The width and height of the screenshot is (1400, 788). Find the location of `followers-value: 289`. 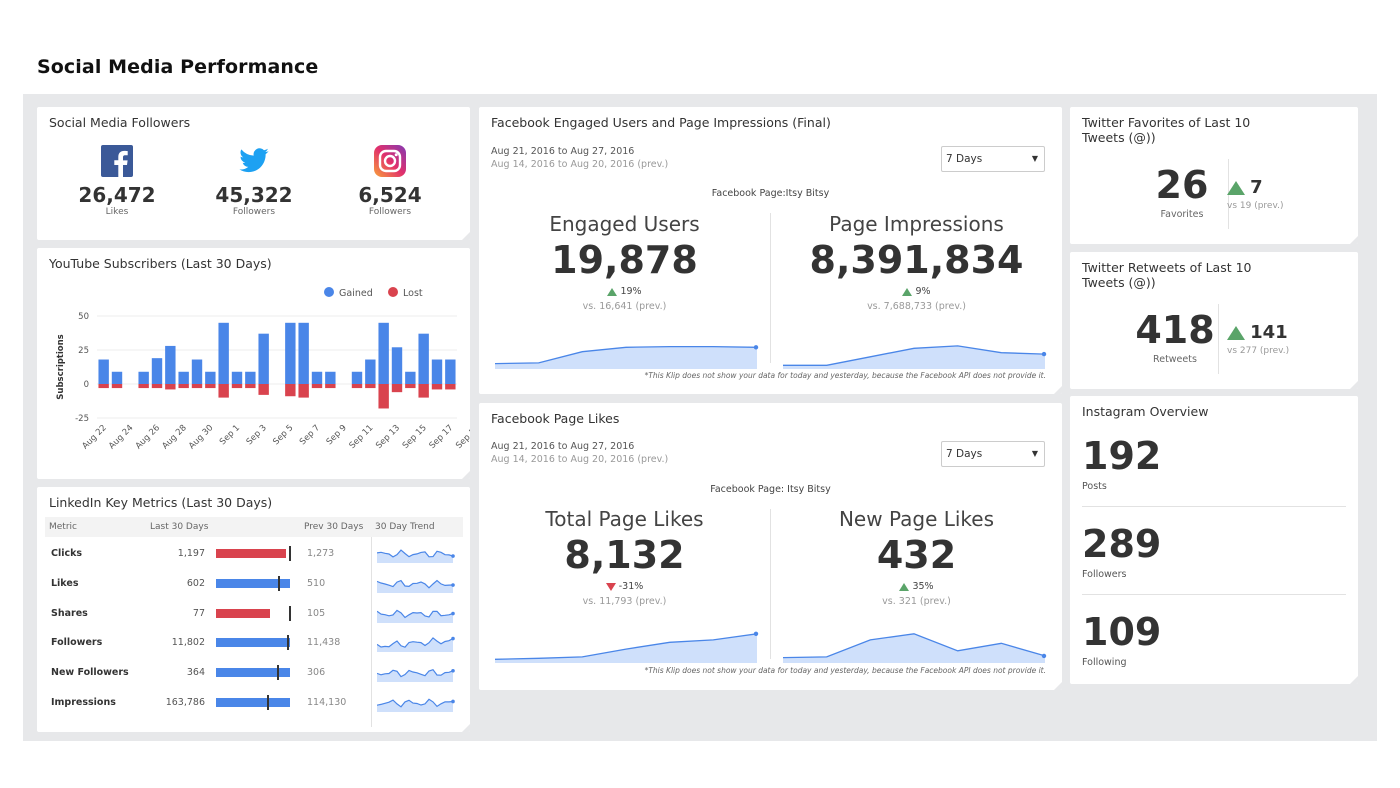

followers-value: 289 is located at coordinates (1122, 544).